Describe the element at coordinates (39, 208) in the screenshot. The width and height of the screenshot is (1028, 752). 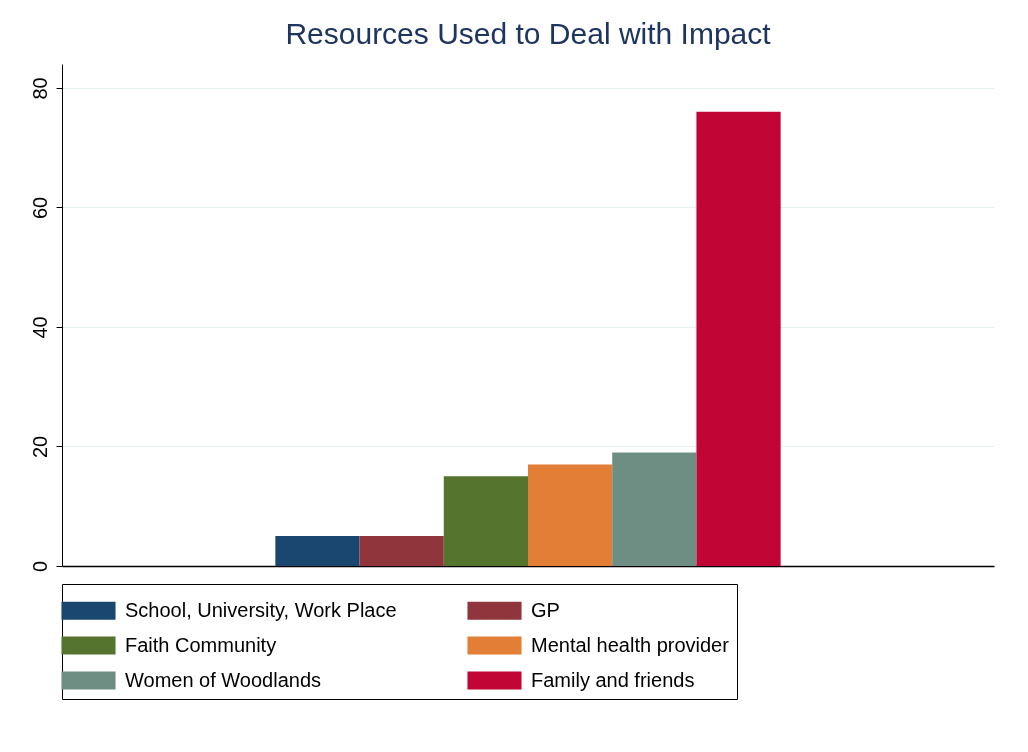
I see `y-tick-label: 60` at that location.